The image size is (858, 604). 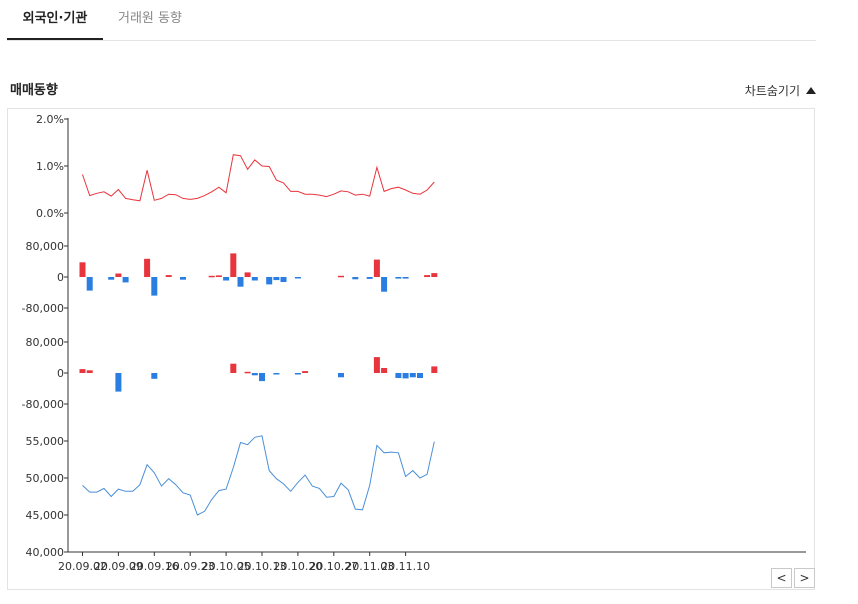 What do you see at coordinates (45, 552) in the screenshot?
I see `price-ytick-label: 40,000` at bounding box center [45, 552].